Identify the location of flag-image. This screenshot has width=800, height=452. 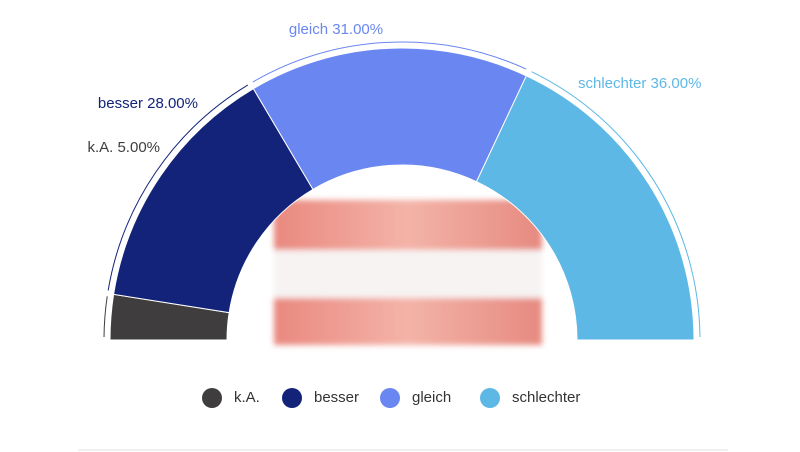
(408, 272).